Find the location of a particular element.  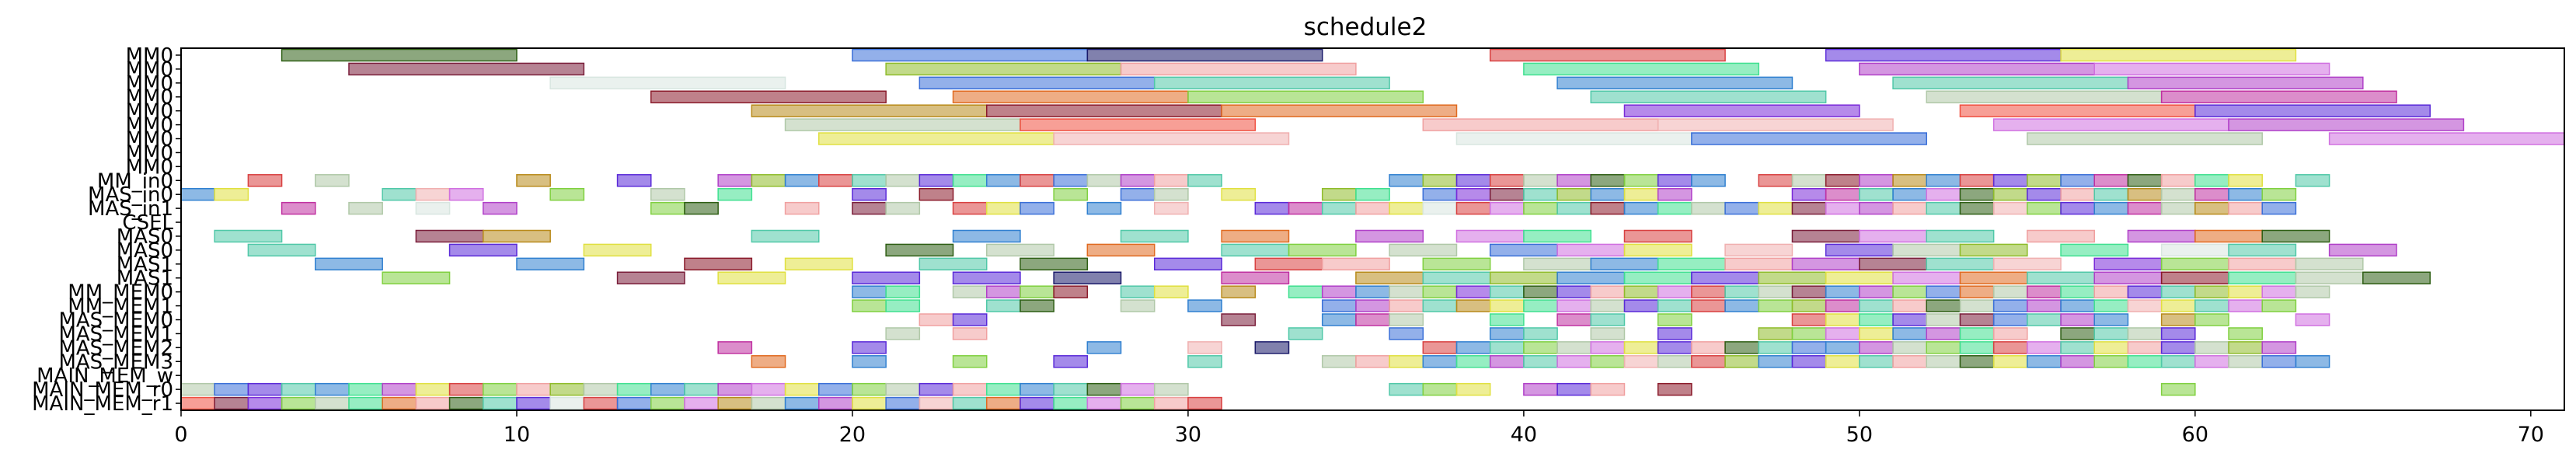

y-tick-label: MAIN_MEM_w is located at coordinates (105, 376).